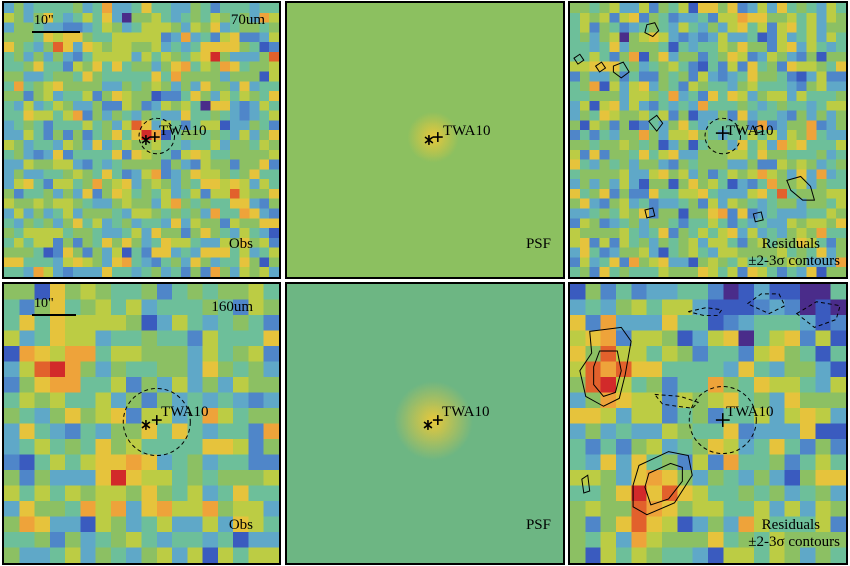 The image size is (850, 566). I want to click on band-label: 160um, so click(232, 307).